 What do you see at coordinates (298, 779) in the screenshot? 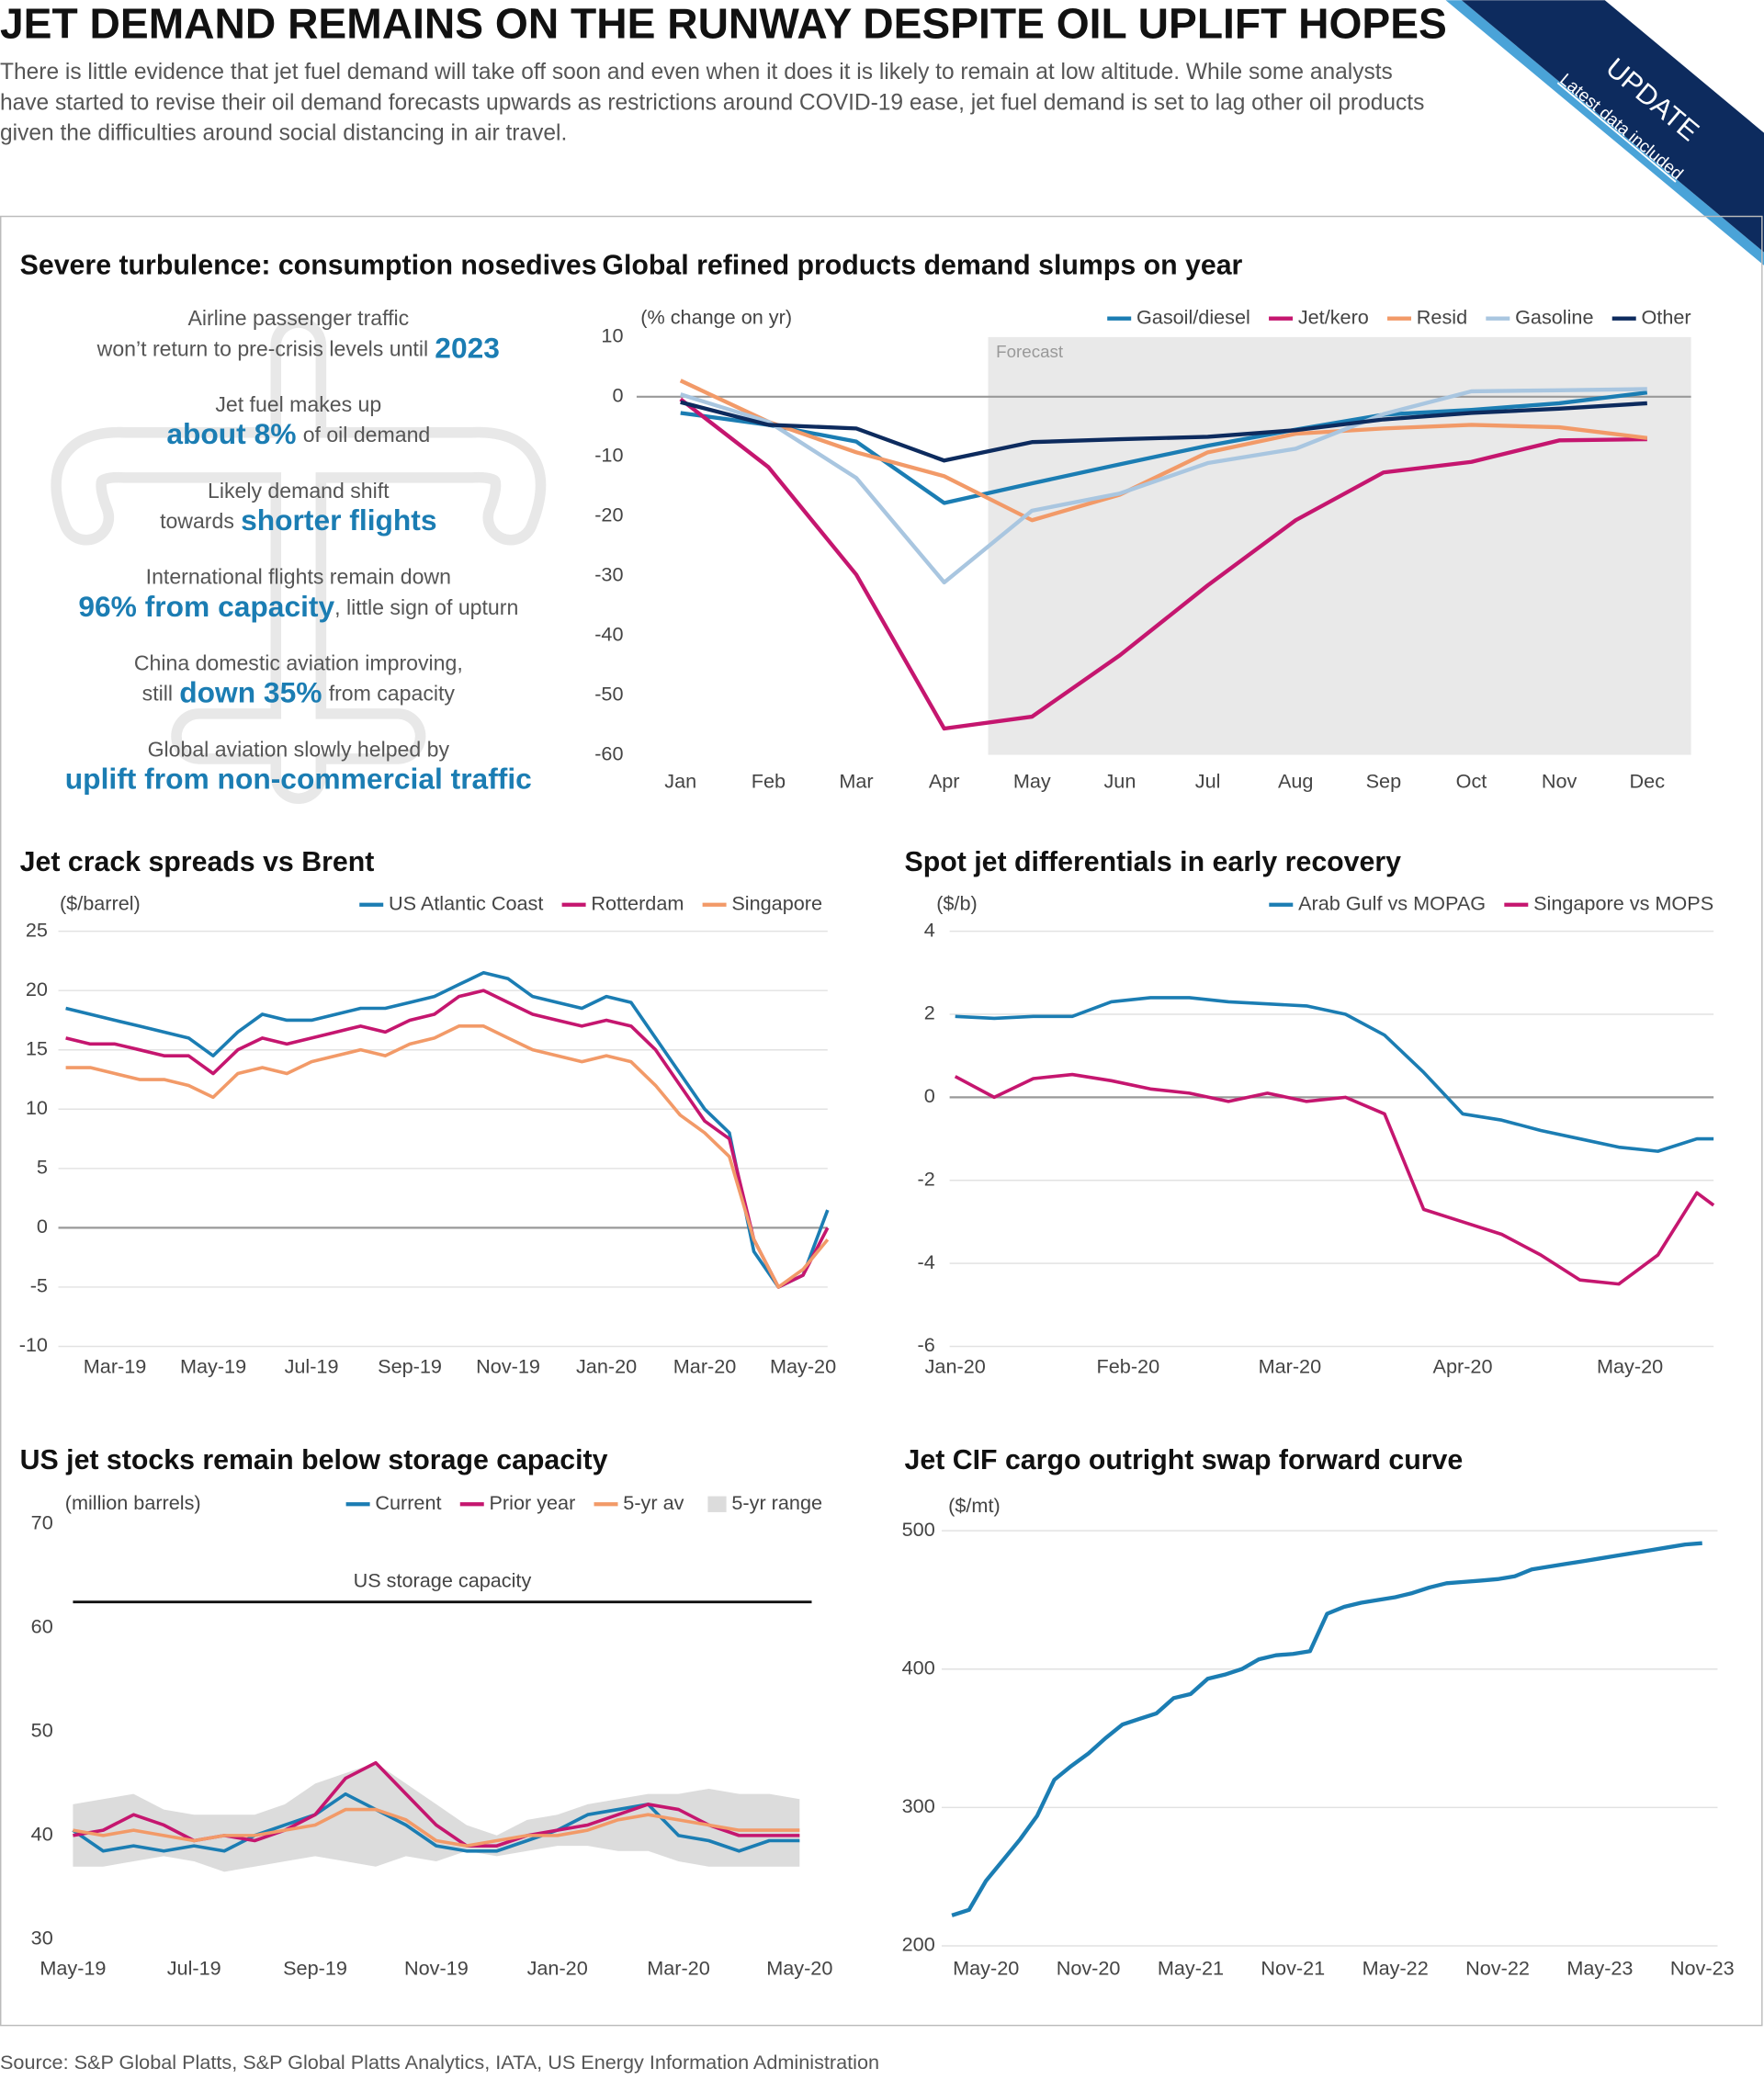
I see `panel-line: uplift from non-commercial traffic` at bounding box center [298, 779].